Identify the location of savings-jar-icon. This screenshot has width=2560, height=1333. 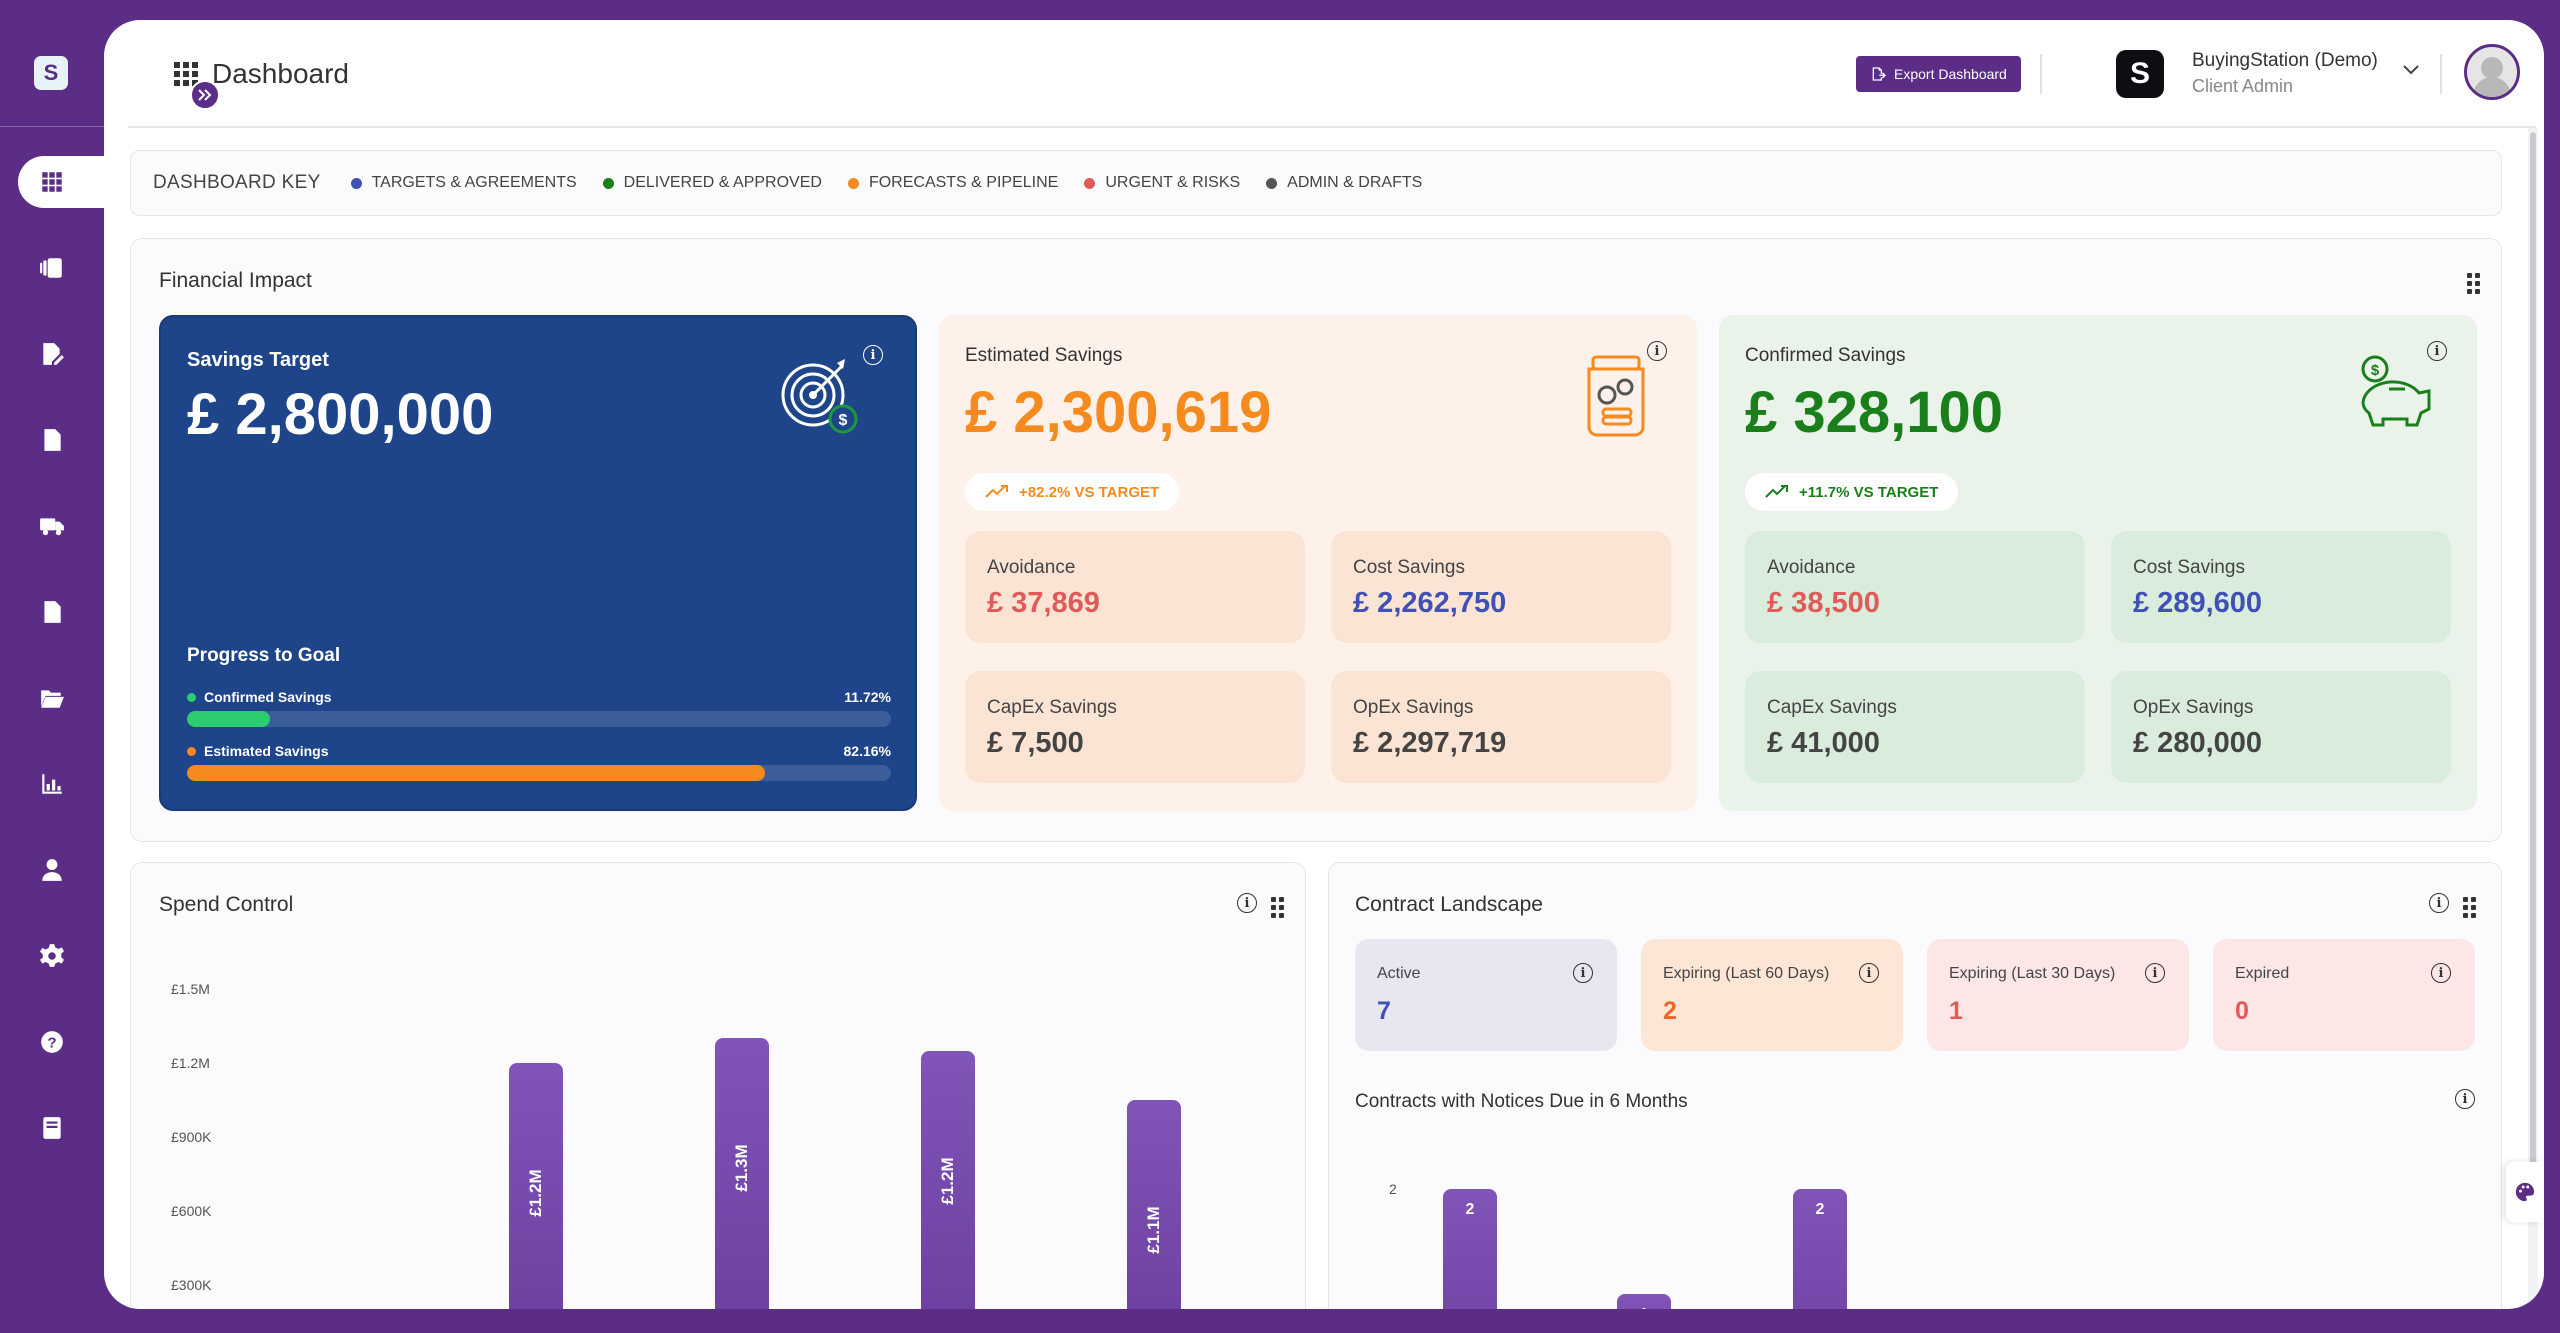
(1616, 396).